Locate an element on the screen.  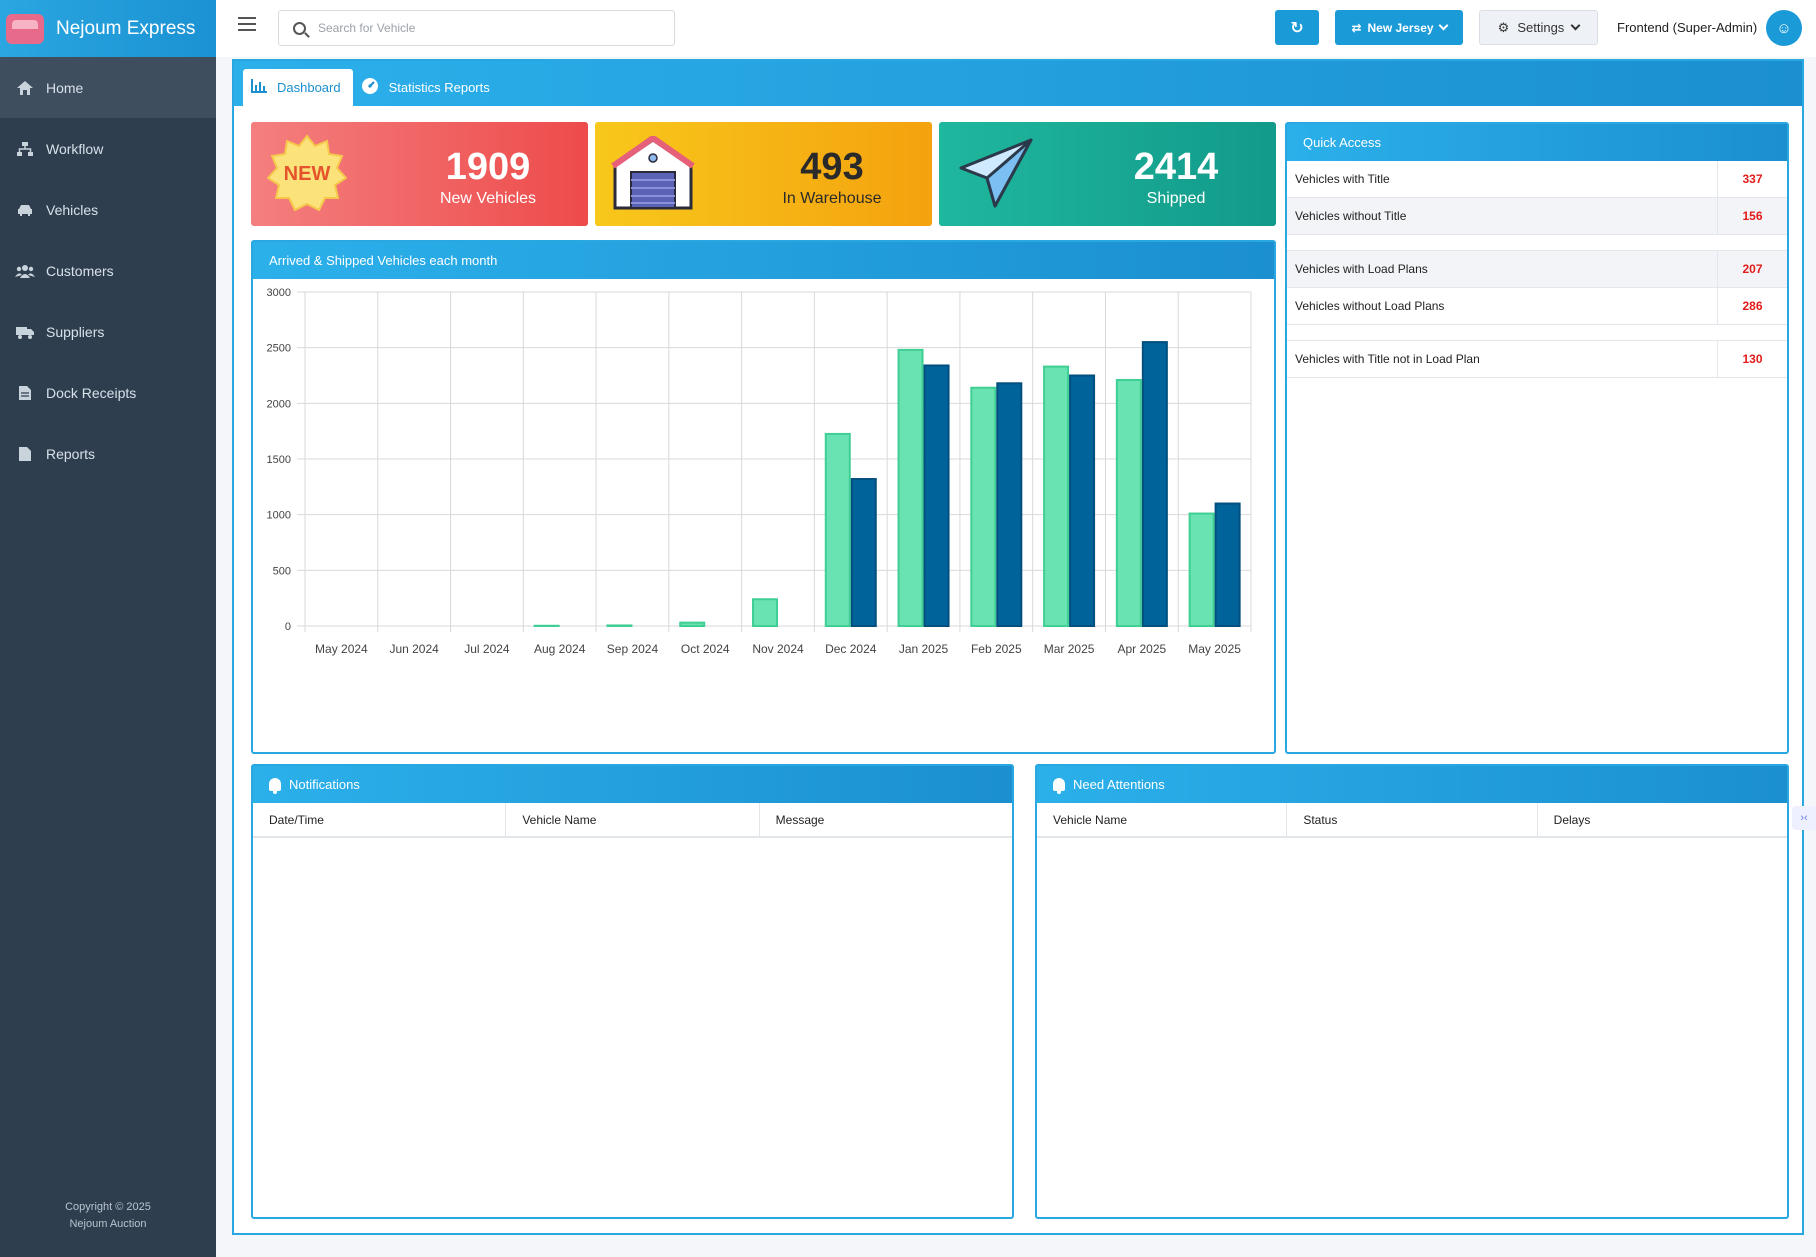
quick-access-count: 156 is located at coordinates (1752, 216).